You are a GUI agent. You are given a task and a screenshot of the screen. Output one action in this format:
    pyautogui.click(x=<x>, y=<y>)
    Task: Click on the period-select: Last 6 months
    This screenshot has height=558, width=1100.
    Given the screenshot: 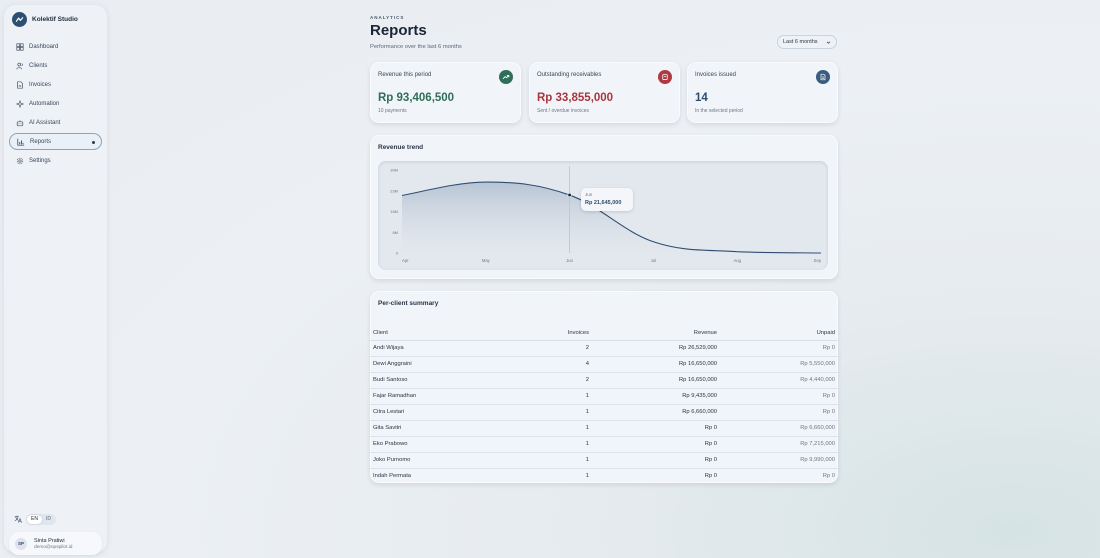 What is the action you would take?
    pyautogui.click(x=807, y=42)
    